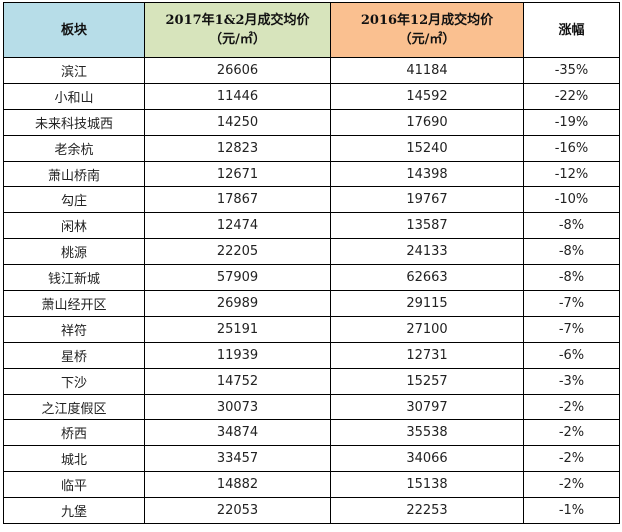  Describe the element at coordinates (237, 407) in the screenshot. I see `cell-price-2017: 30073` at that location.